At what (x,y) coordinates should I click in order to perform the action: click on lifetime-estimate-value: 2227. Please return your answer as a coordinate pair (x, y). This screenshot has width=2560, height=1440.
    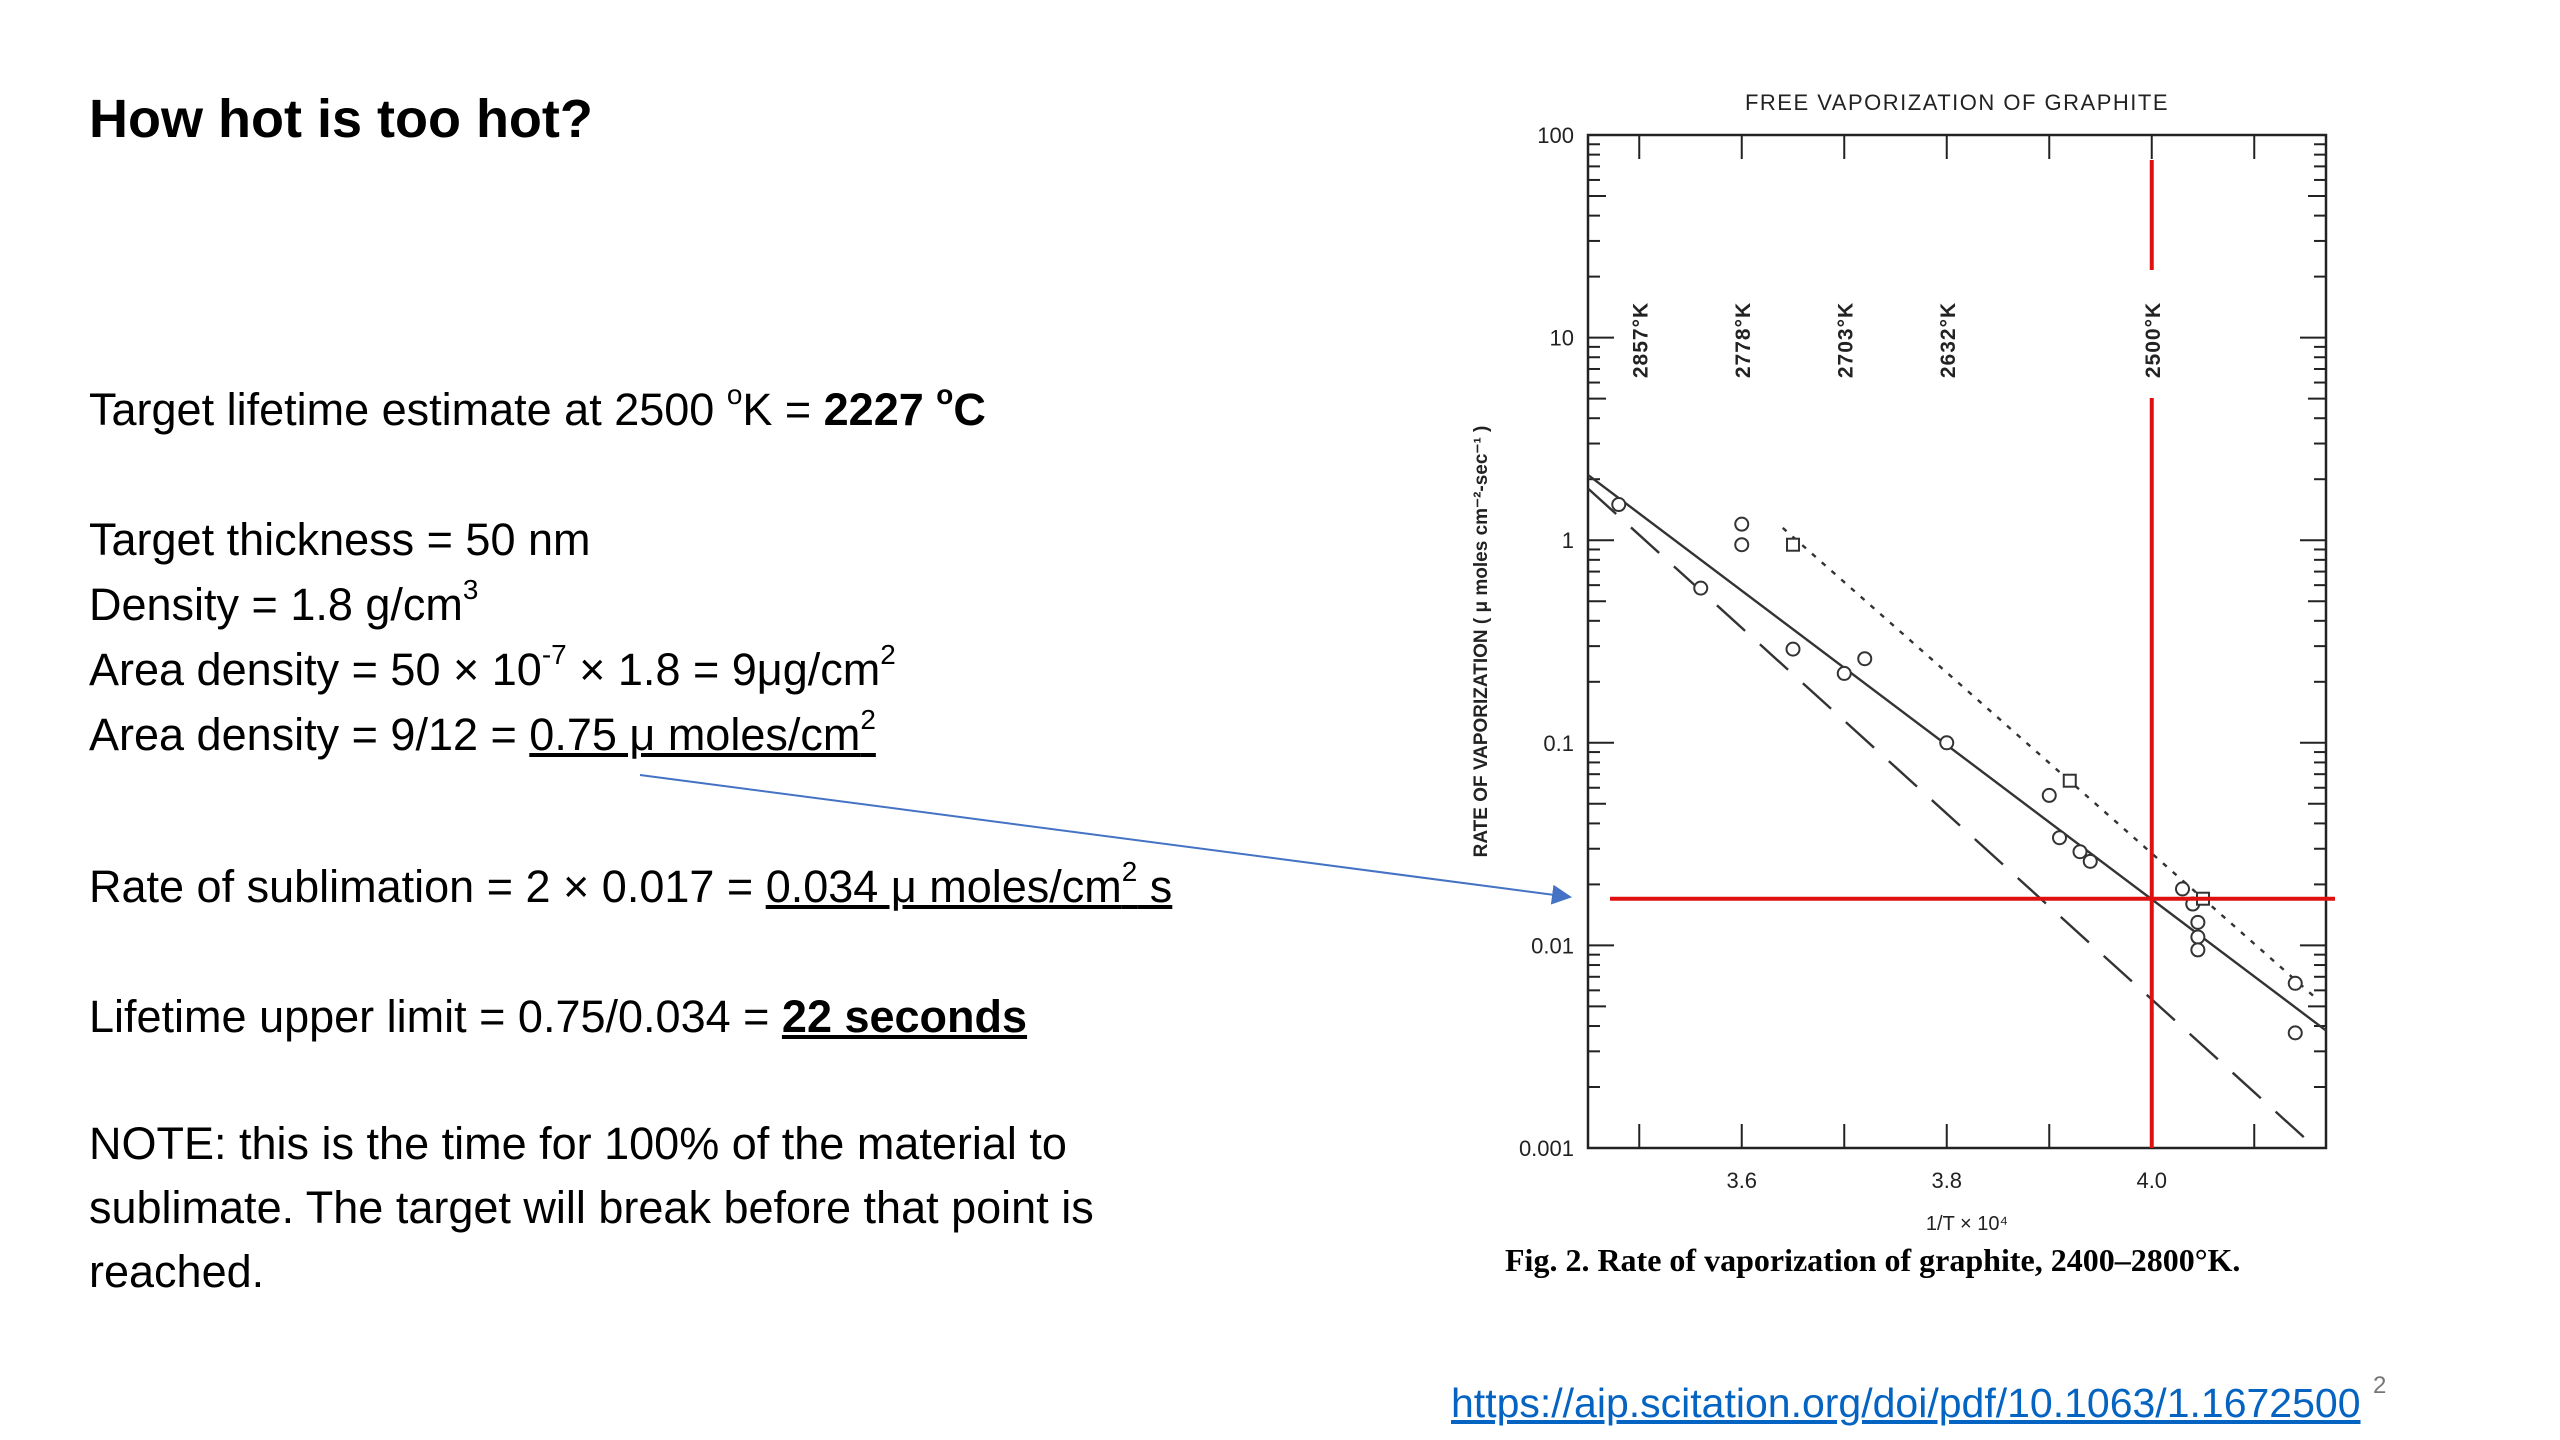
    Looking at the image, I should click on (880, 409).